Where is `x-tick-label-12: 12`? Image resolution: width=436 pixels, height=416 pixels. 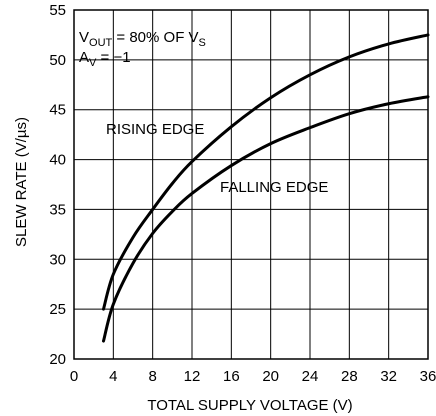 x-tick-label-12: 12 is located at coordinates (192, 376).